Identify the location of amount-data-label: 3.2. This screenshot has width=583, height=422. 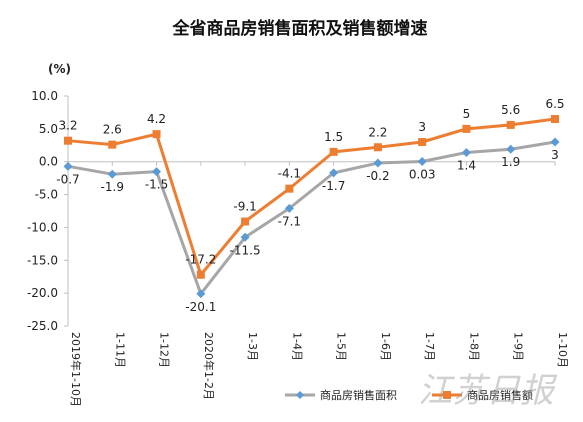
(67, 126).